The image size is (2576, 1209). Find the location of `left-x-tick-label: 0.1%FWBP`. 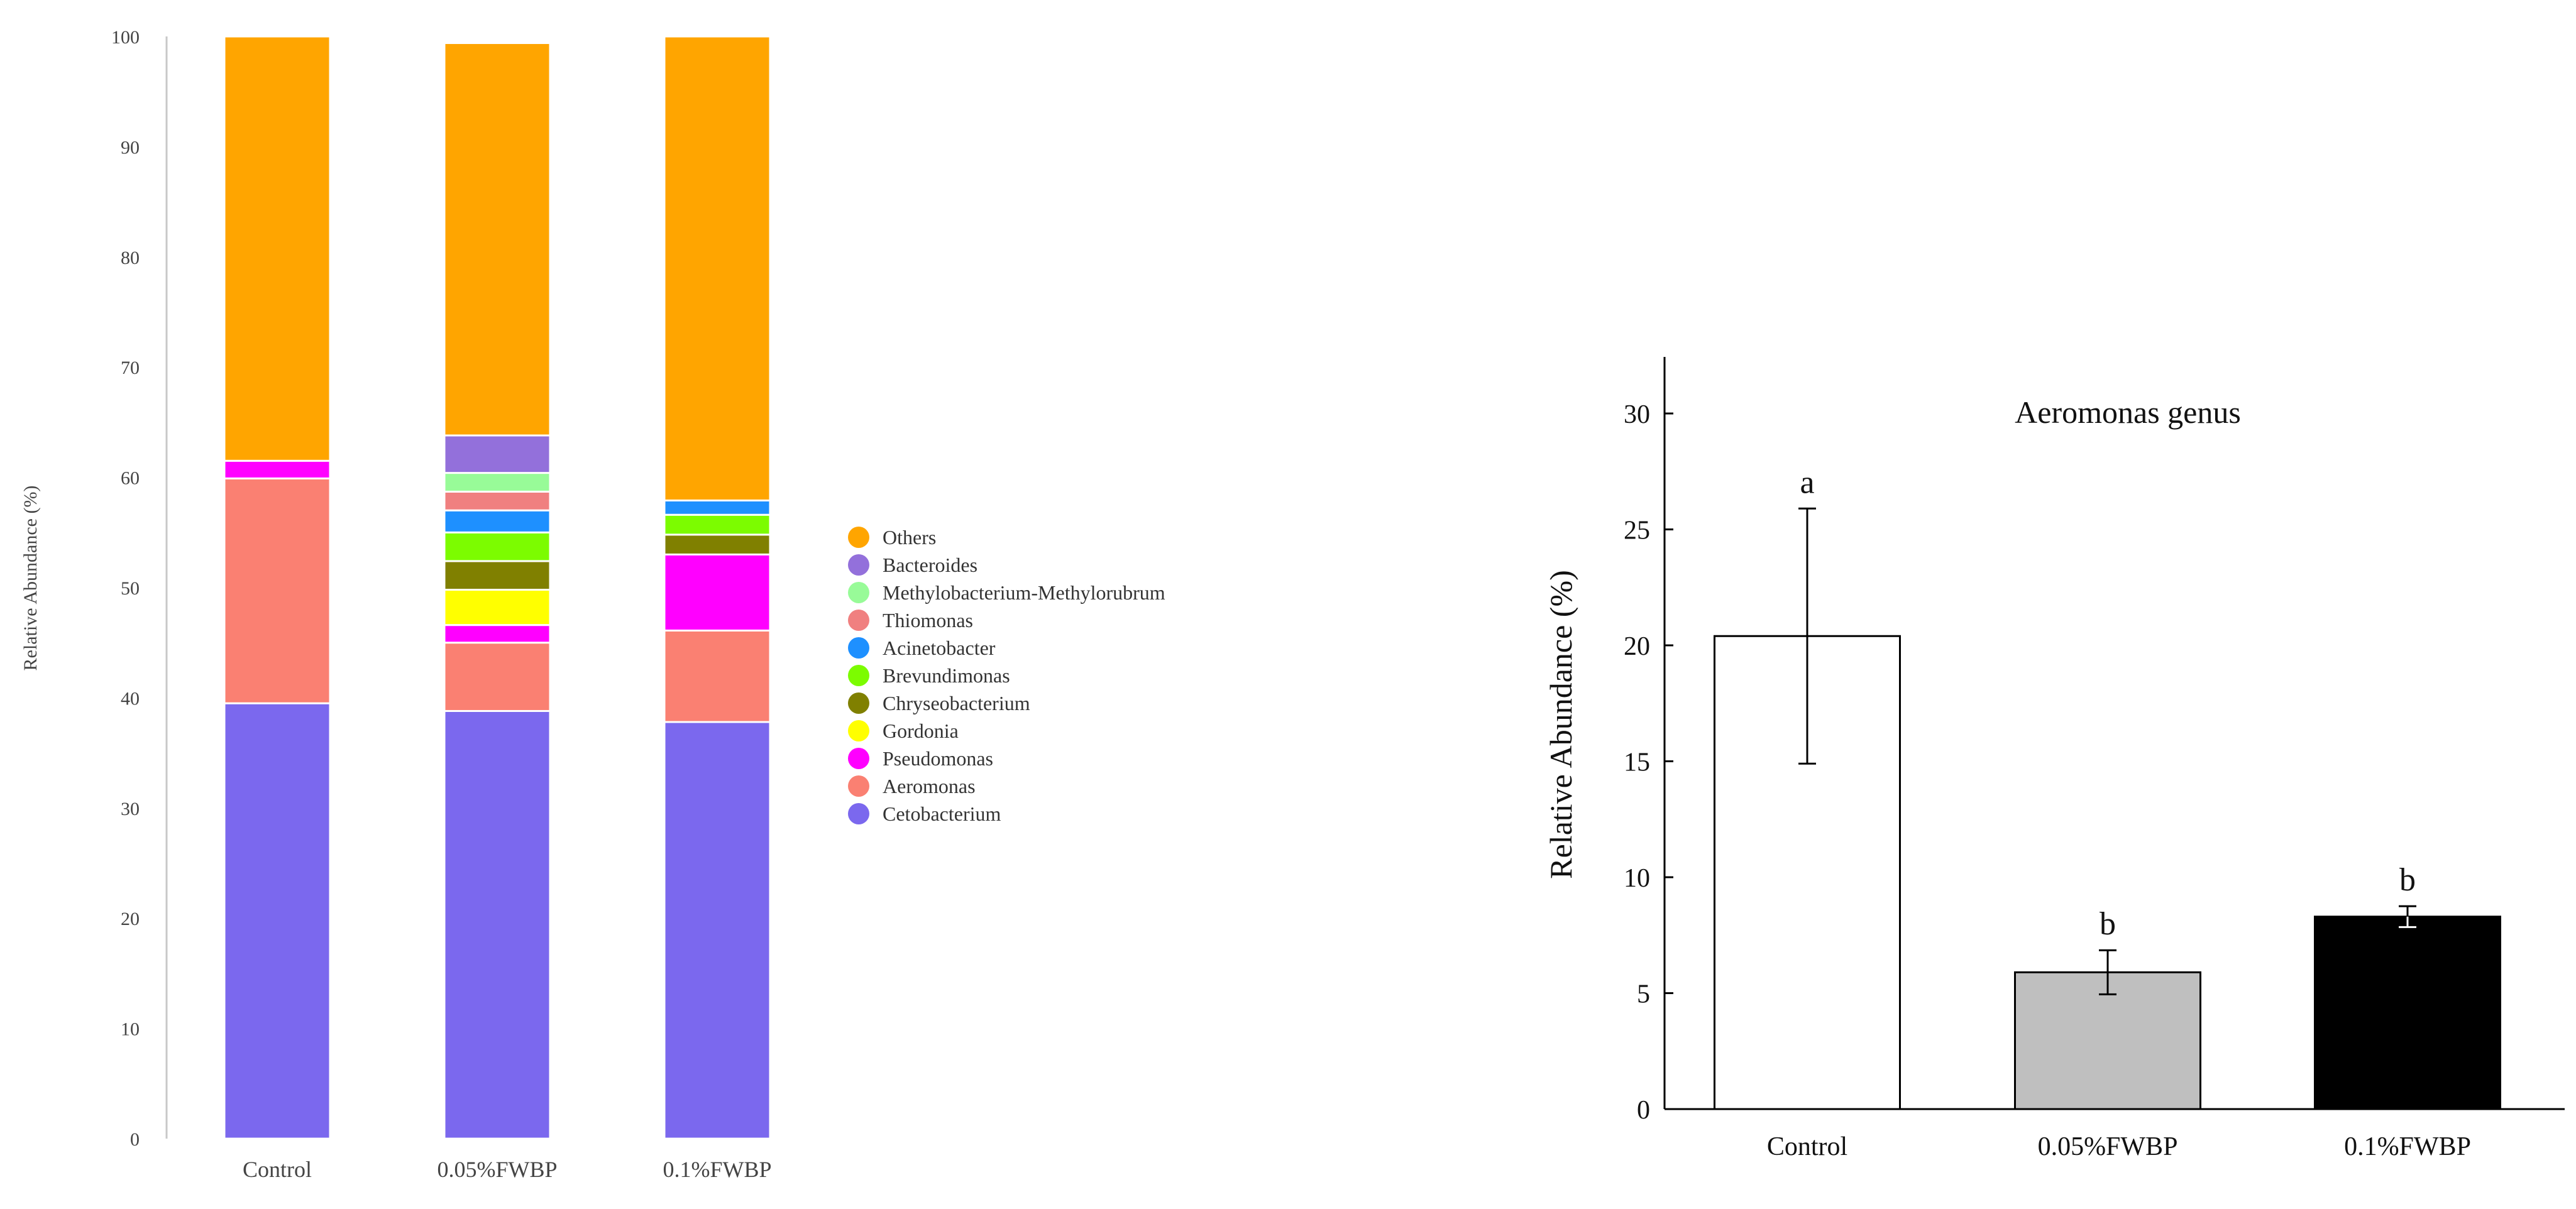

left-x-tick-label: 0.1%FWBP is located at coordinates (717, 1169).